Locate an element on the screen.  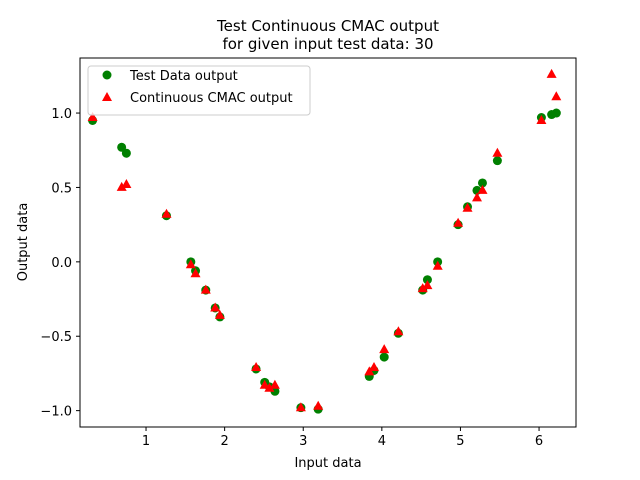
x-tick-label: 3 is located at coordinates (303, 441).